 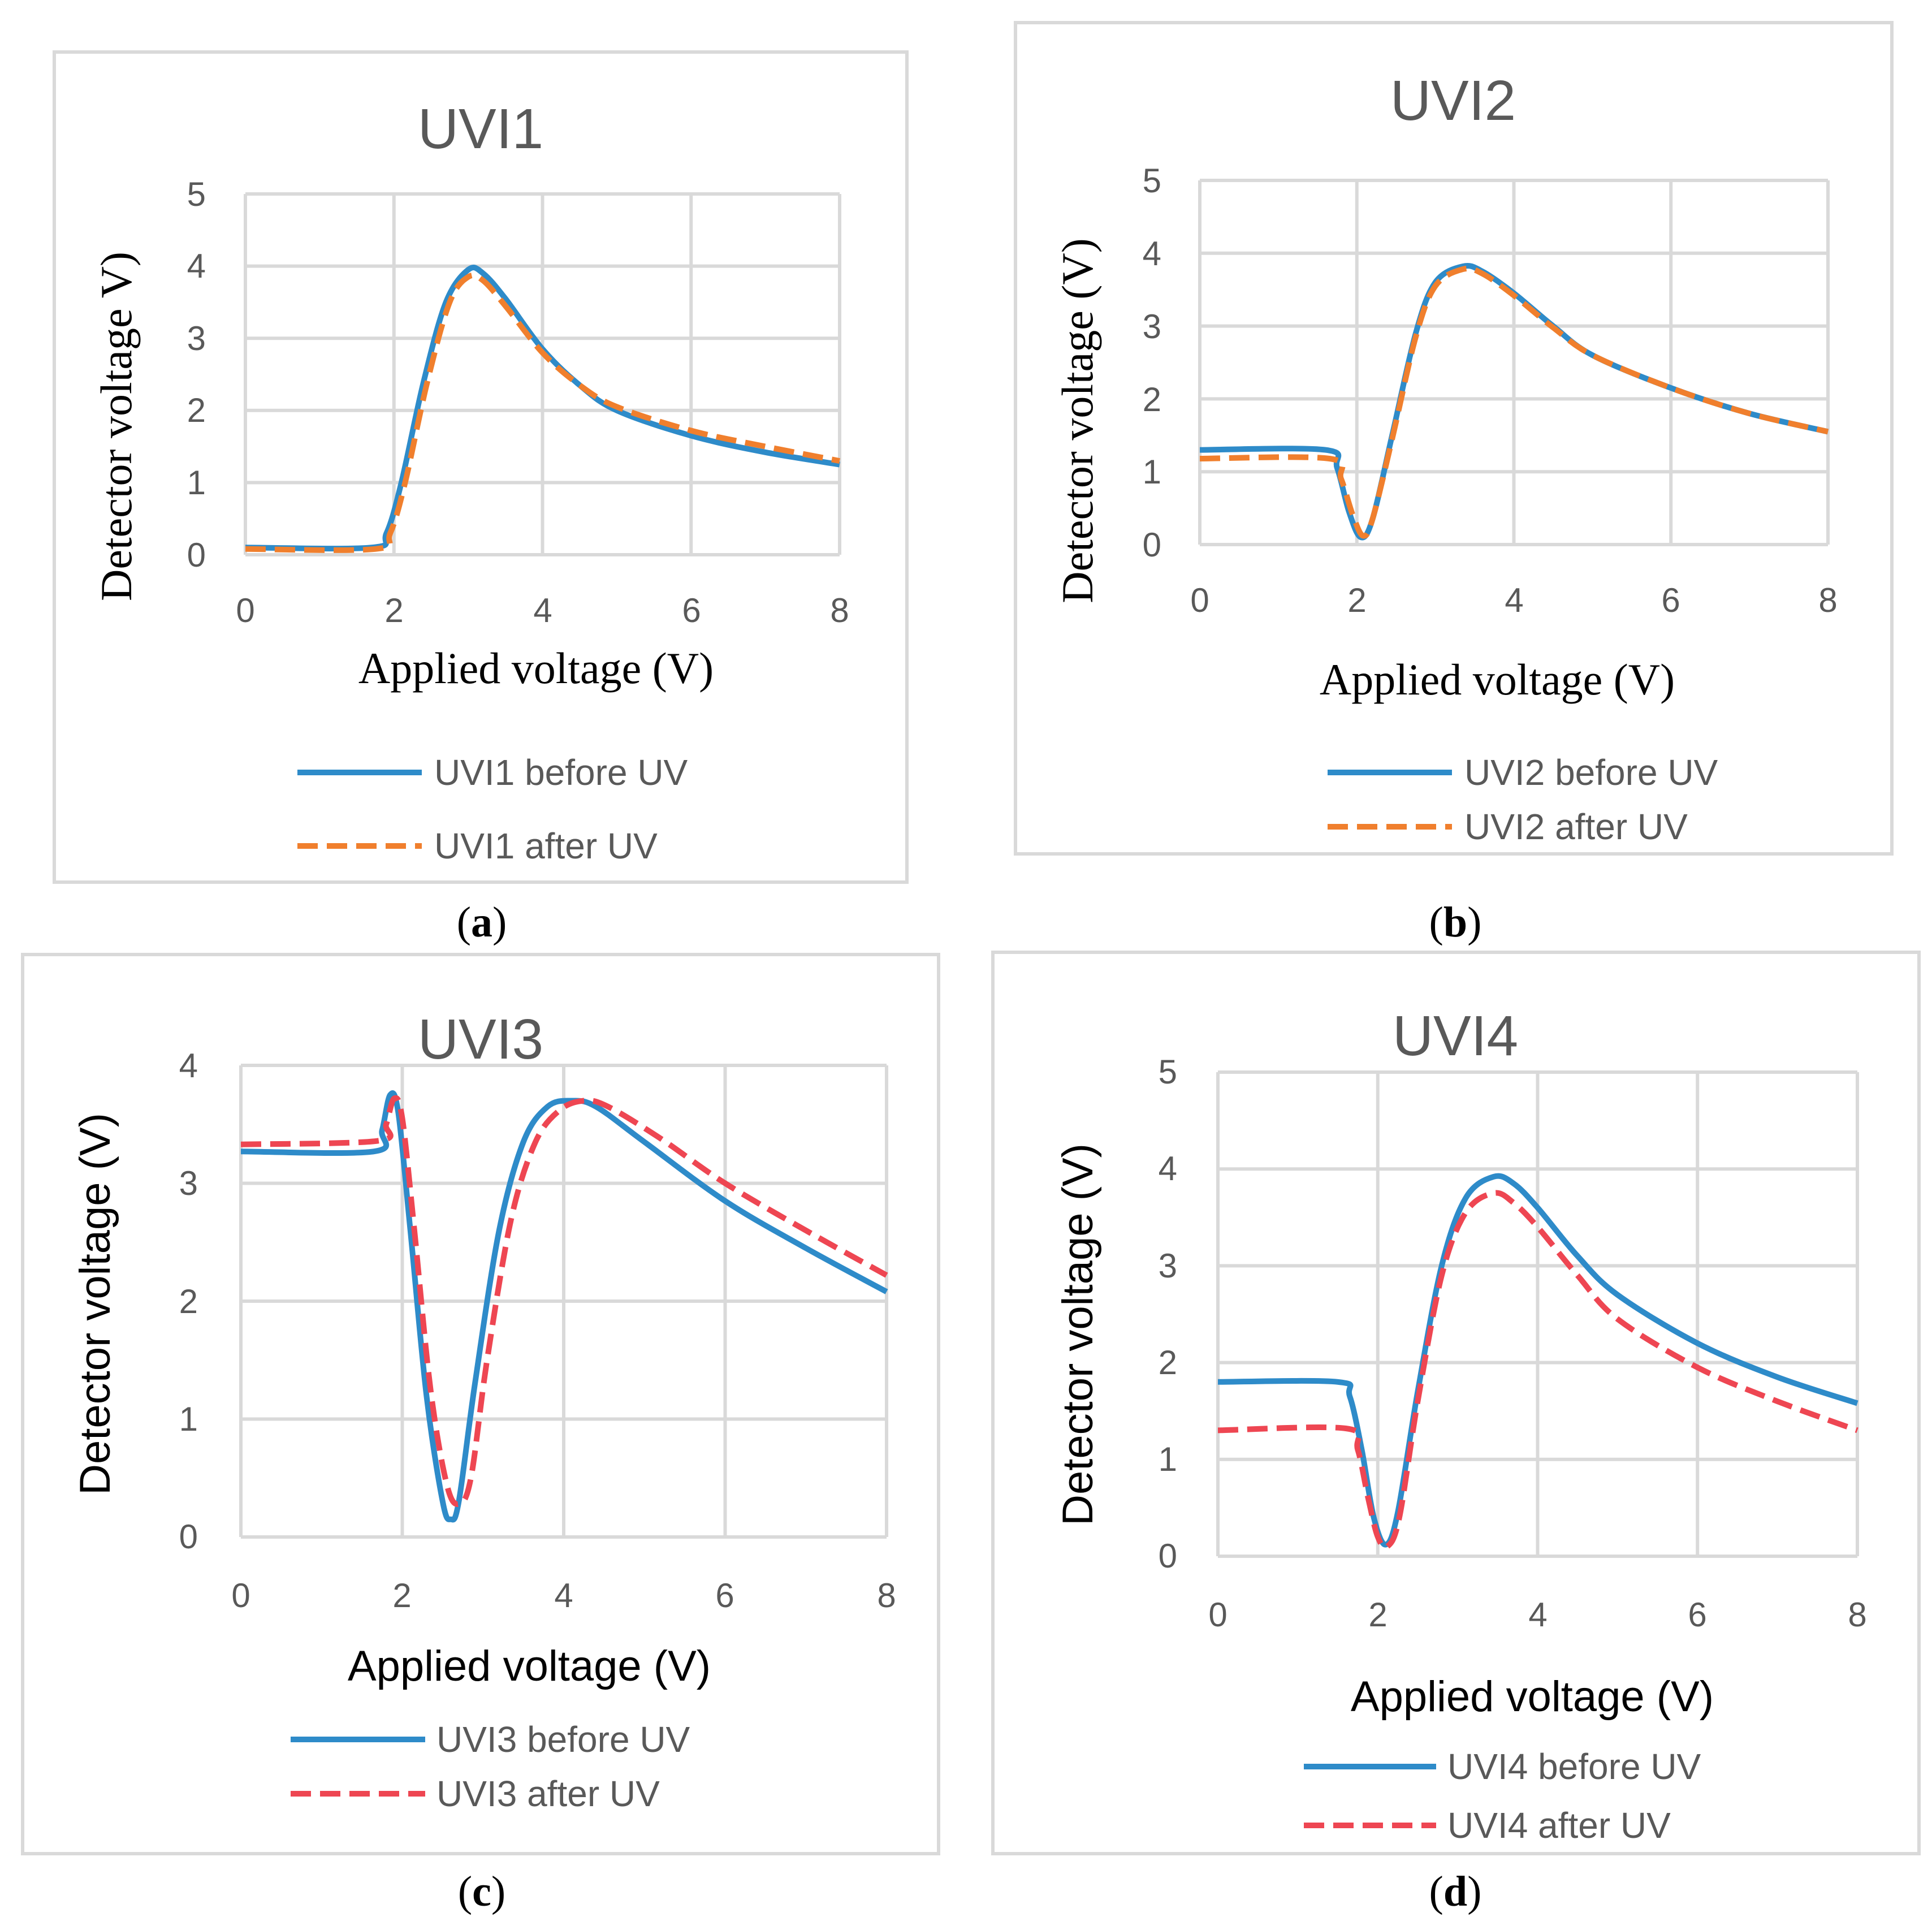 What do you see at coordinates (839, 610) in the screenshot?
I see `chart-a-xtick: 8` at bounding box center [839, 610].